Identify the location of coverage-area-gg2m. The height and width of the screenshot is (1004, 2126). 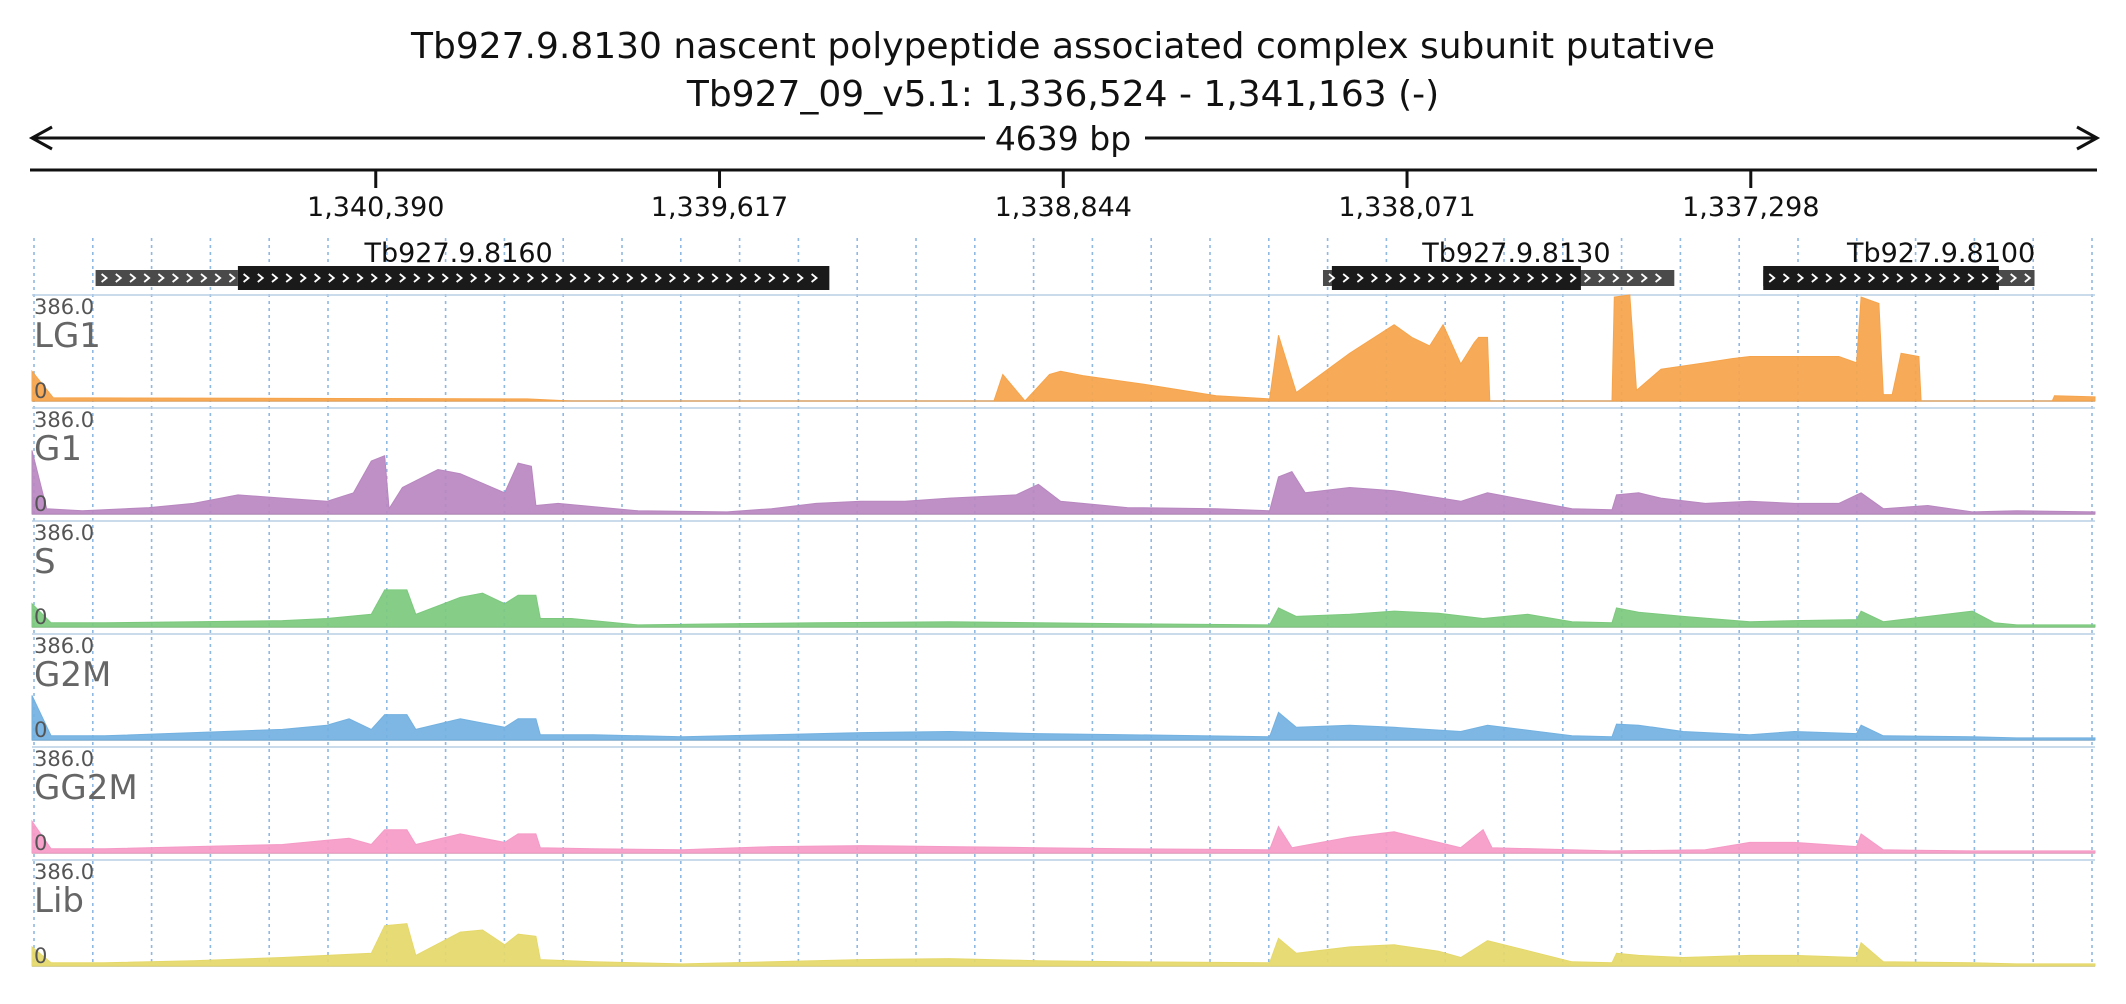
(1063, 836).